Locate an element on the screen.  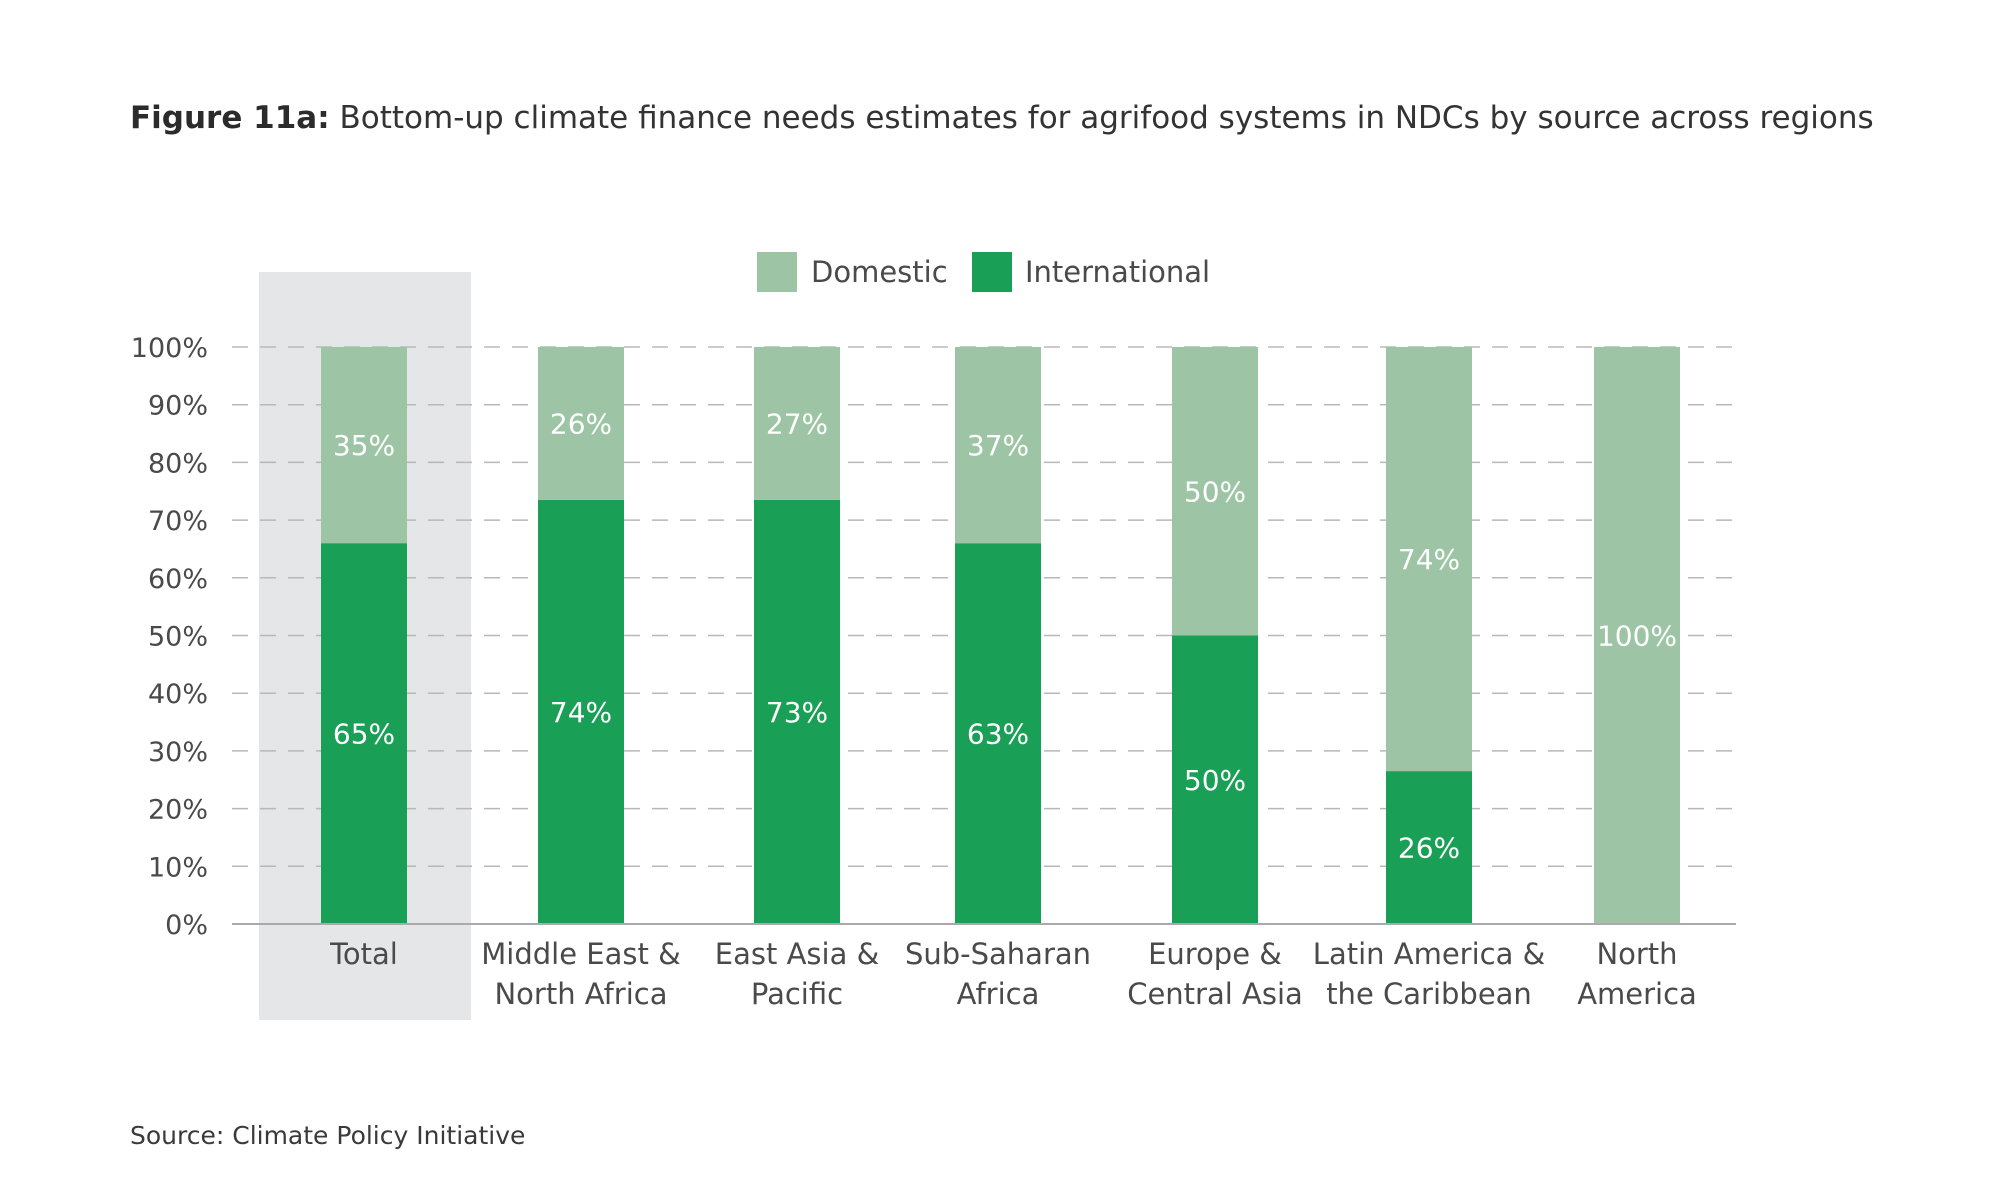
legend-label-international: International is located at coordinates (1117, 272).